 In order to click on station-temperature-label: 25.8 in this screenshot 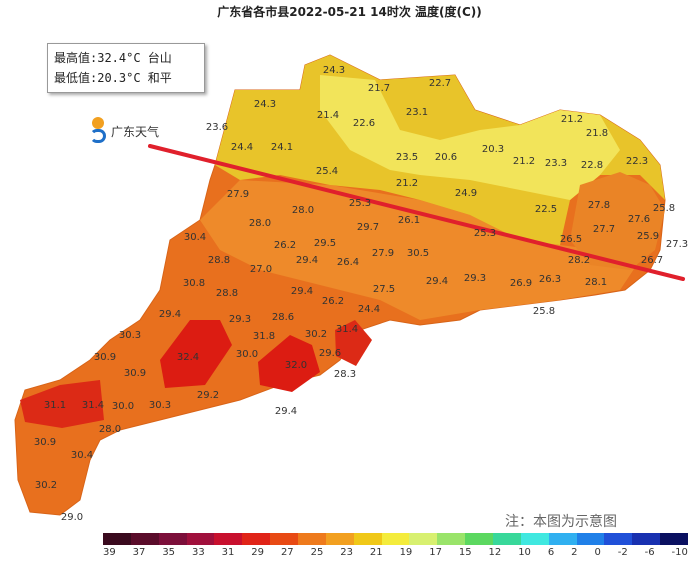, I will do `click(664, 208)`.